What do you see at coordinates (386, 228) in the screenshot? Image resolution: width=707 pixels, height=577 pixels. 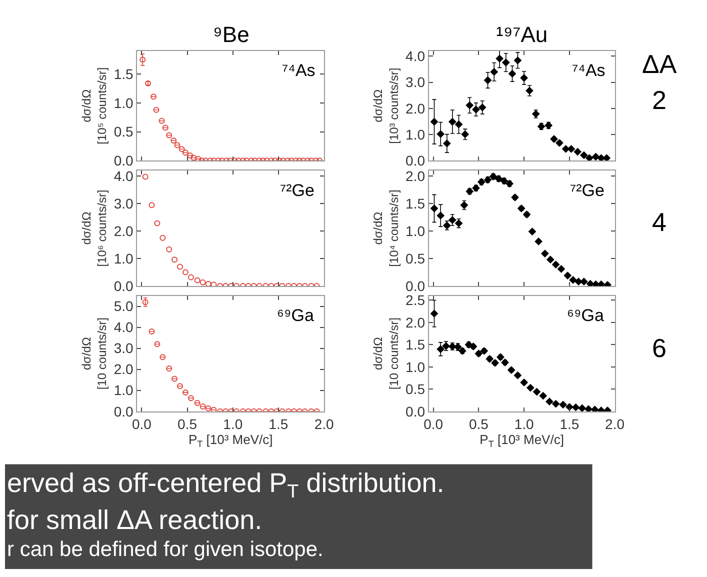 I see `y-axis-title: dσ/dΩ [10⁴ counts/sr]` at bounding box center [386, 228].